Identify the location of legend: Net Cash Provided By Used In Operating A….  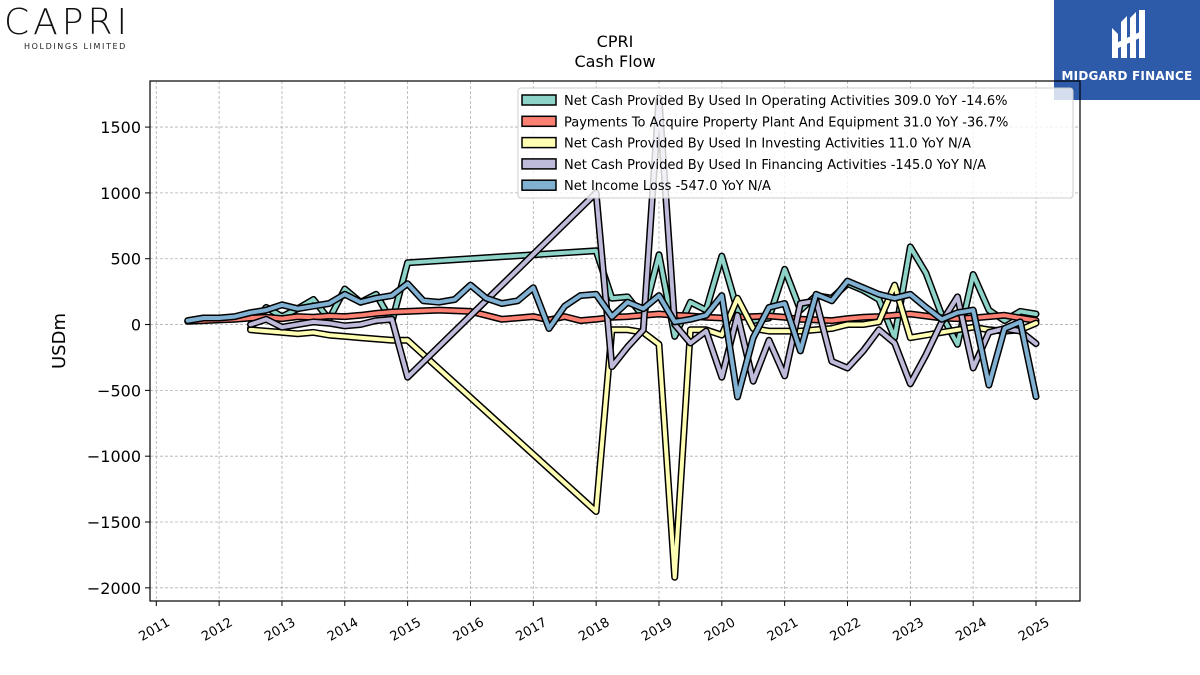
(795, 143).